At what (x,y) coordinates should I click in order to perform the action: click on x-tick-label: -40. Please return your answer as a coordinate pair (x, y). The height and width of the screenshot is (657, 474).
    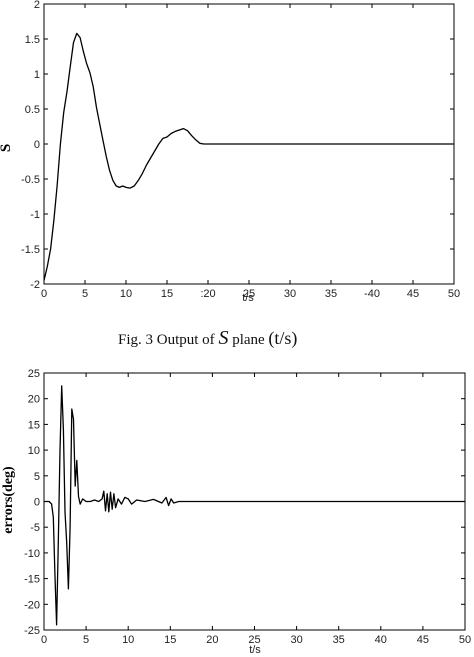
    Looking at the image, I should click on (372, 294).